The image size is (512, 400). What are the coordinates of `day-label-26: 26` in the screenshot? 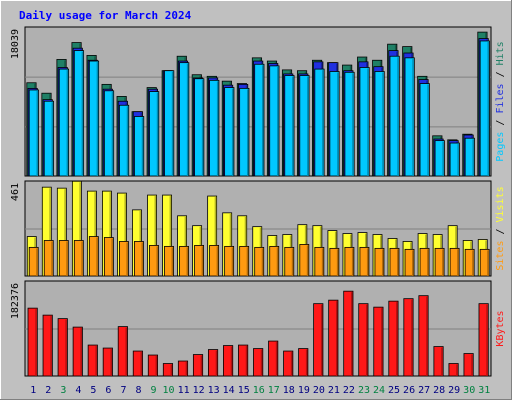 It's located at (409, 390).